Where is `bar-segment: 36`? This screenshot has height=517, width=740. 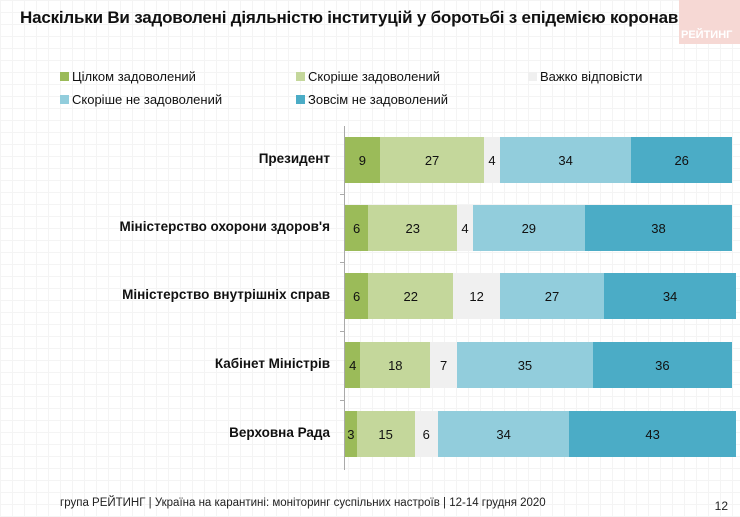 bar-segment: 36 is located at coordinates (662, 365).